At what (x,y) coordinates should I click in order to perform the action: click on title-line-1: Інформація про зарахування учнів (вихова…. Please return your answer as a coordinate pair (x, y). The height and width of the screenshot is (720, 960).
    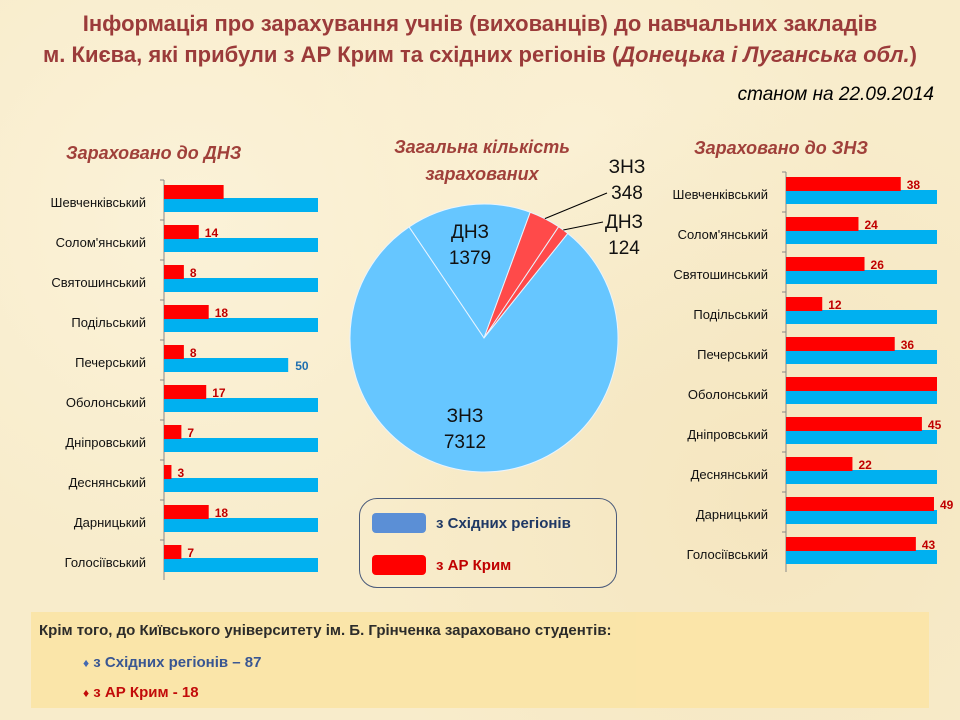
    Looking at the image, I should click on (480, 23).